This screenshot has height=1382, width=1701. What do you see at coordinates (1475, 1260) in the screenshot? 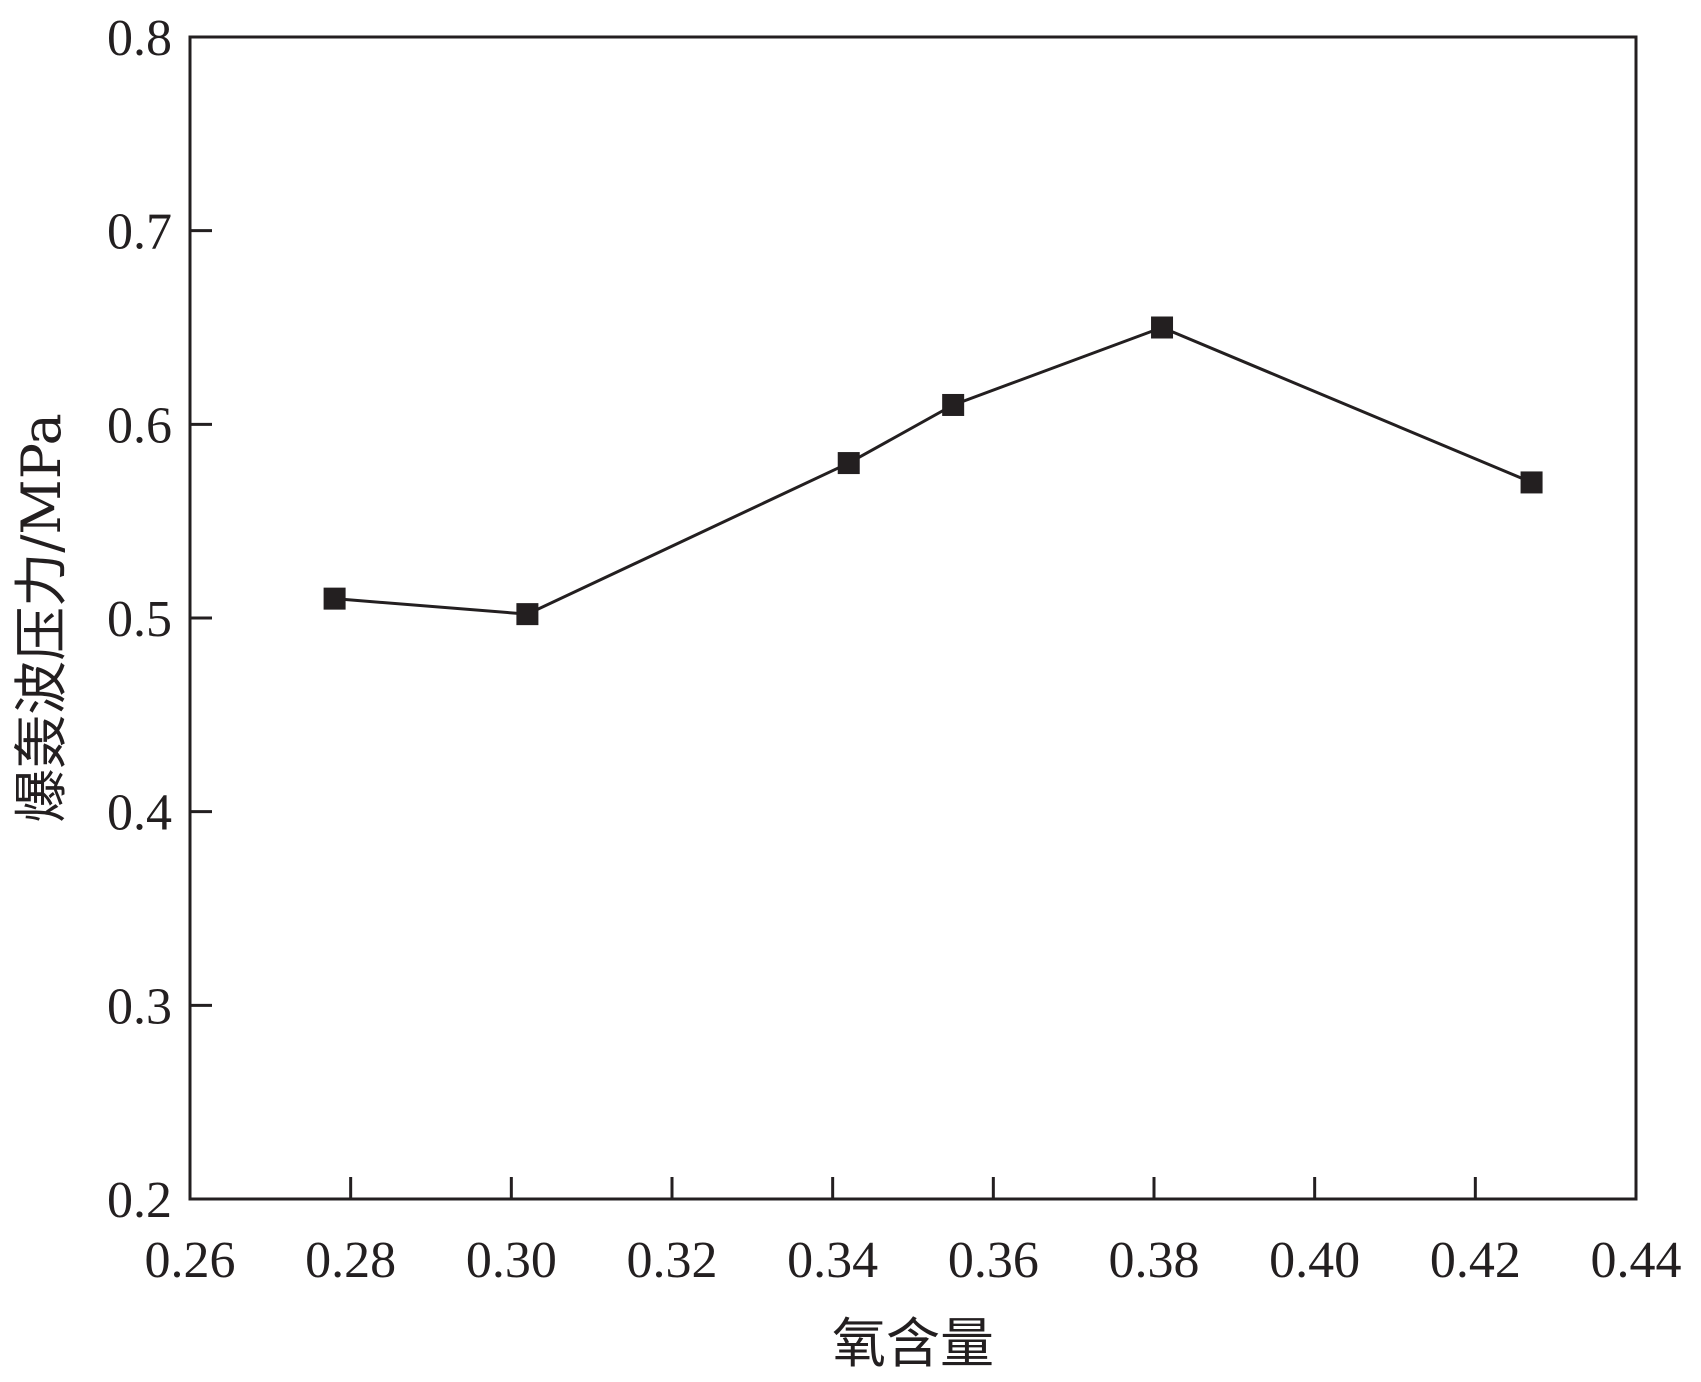
I see `x-tick-label: 0.42` at bounding box center [1475, 1260].